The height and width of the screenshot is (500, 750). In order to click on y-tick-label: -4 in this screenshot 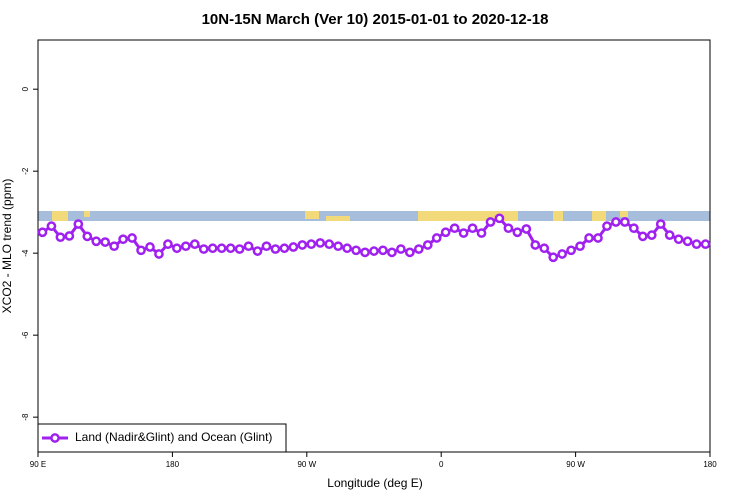, I will do `click(25, 253)`.